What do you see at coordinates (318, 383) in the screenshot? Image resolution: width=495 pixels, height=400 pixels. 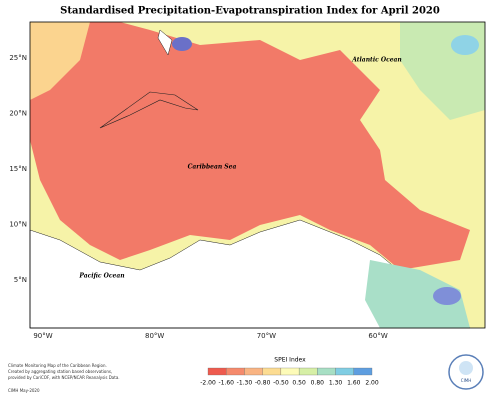 I see `legend-tick-label: 0.80` at bounding box center [318, 383].